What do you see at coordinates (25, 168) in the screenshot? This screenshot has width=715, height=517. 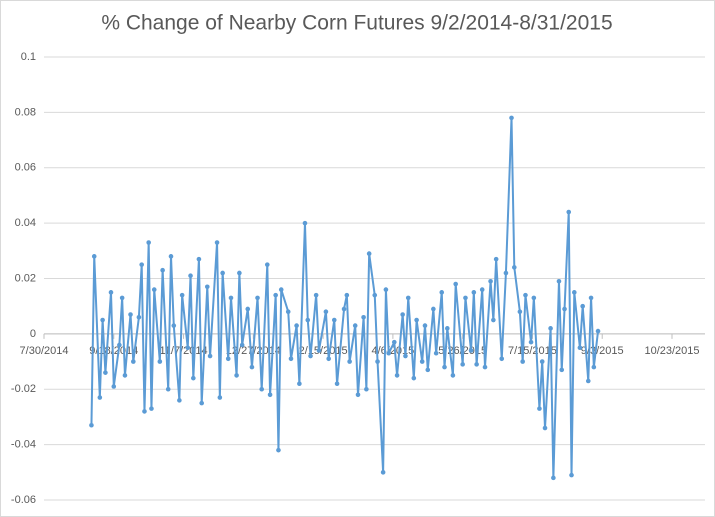 I see `y-tick-label: 0.06` at bounding box center [25, 168].